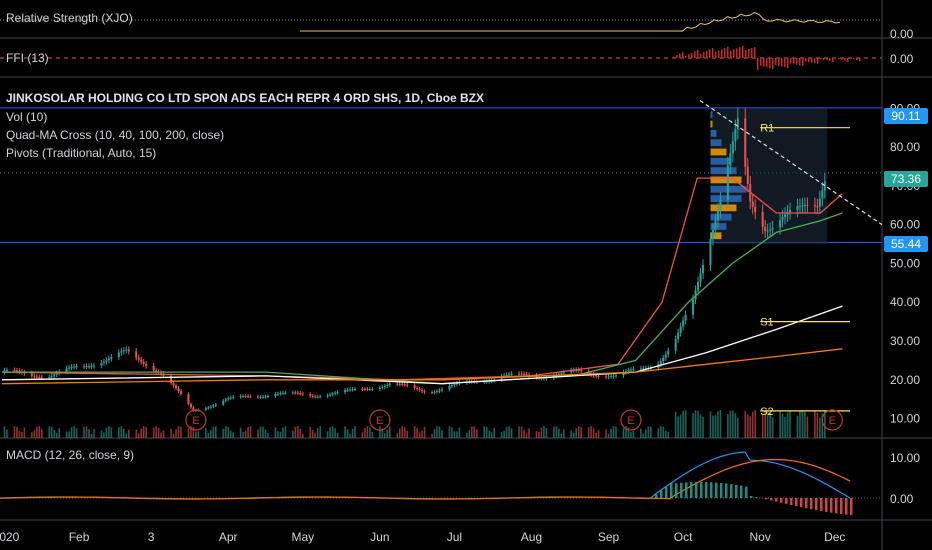  What do you see at coordinates (905, 225) in the screenshot?
I see `price-axis-tick: 60.00` at bounding box center [905, 225].